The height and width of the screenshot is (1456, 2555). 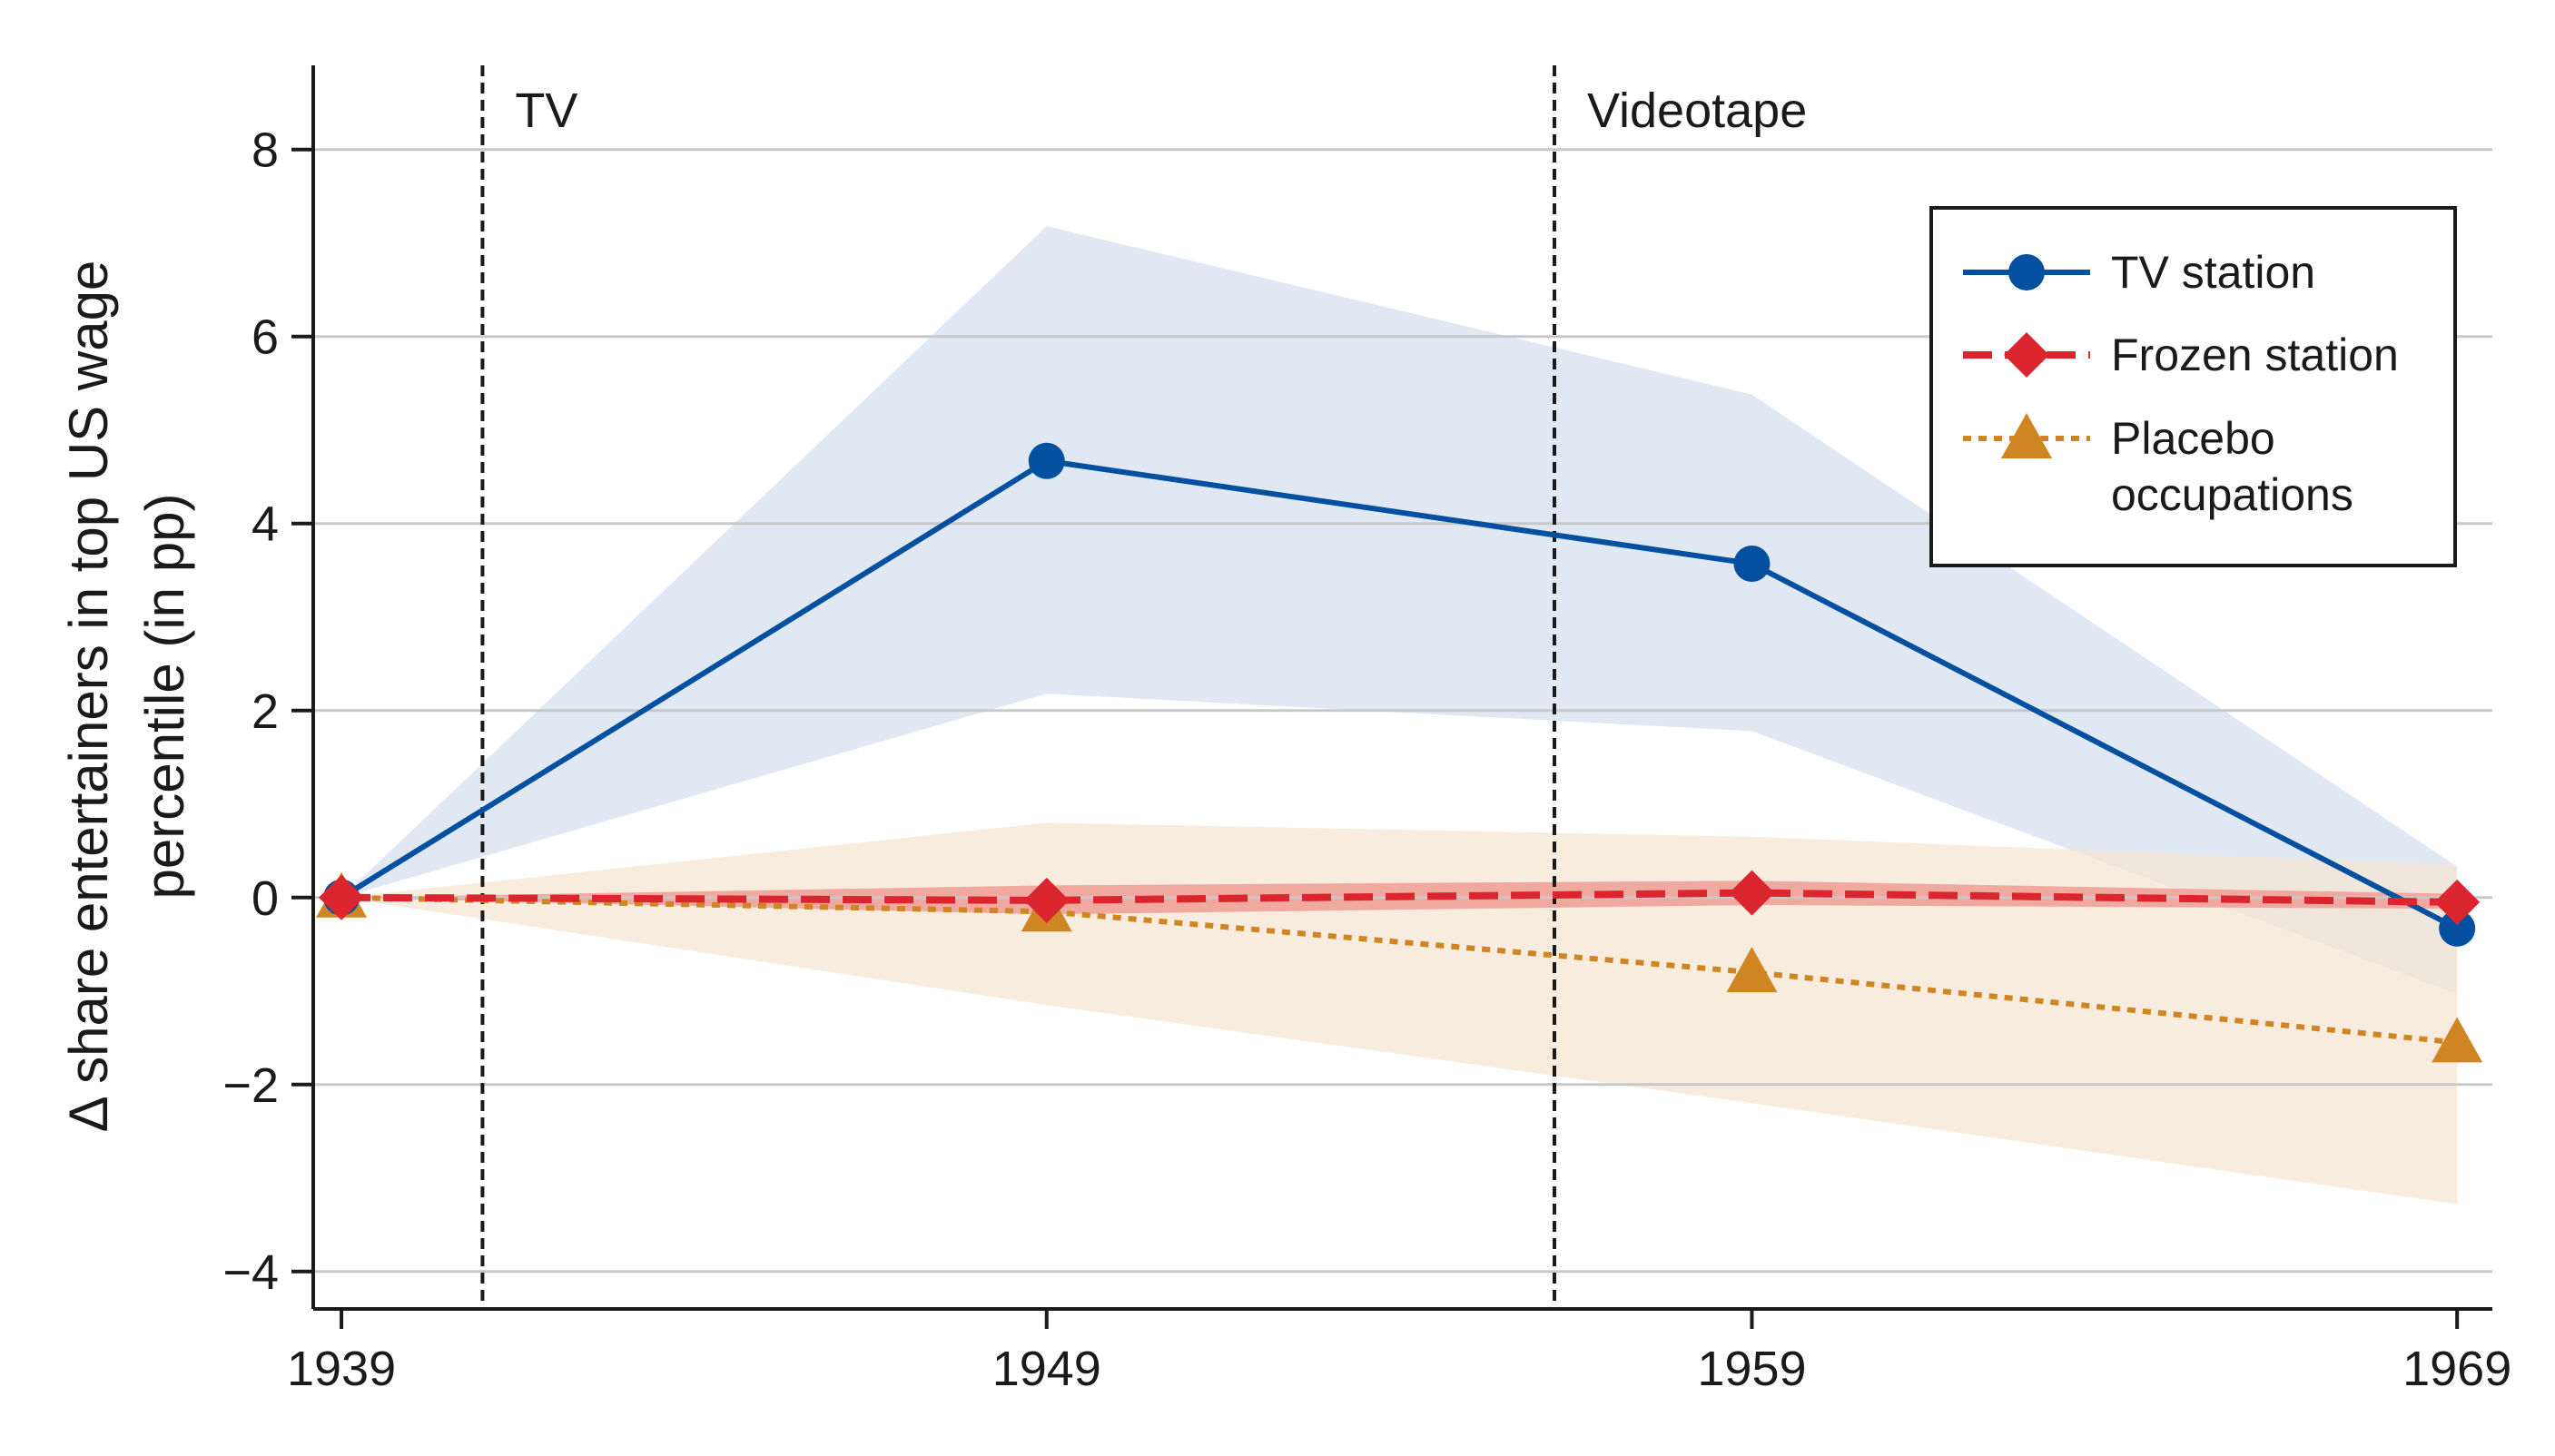 I want to click on y-tick-label-1: 8, so click(x=265, y=150).